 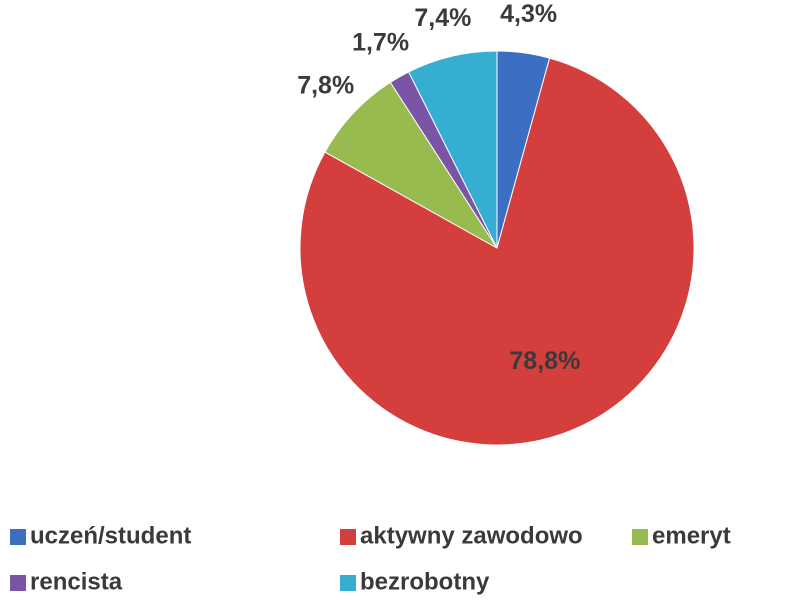 I want to click on legend-label: emeryt, so click(x=691, y=535).